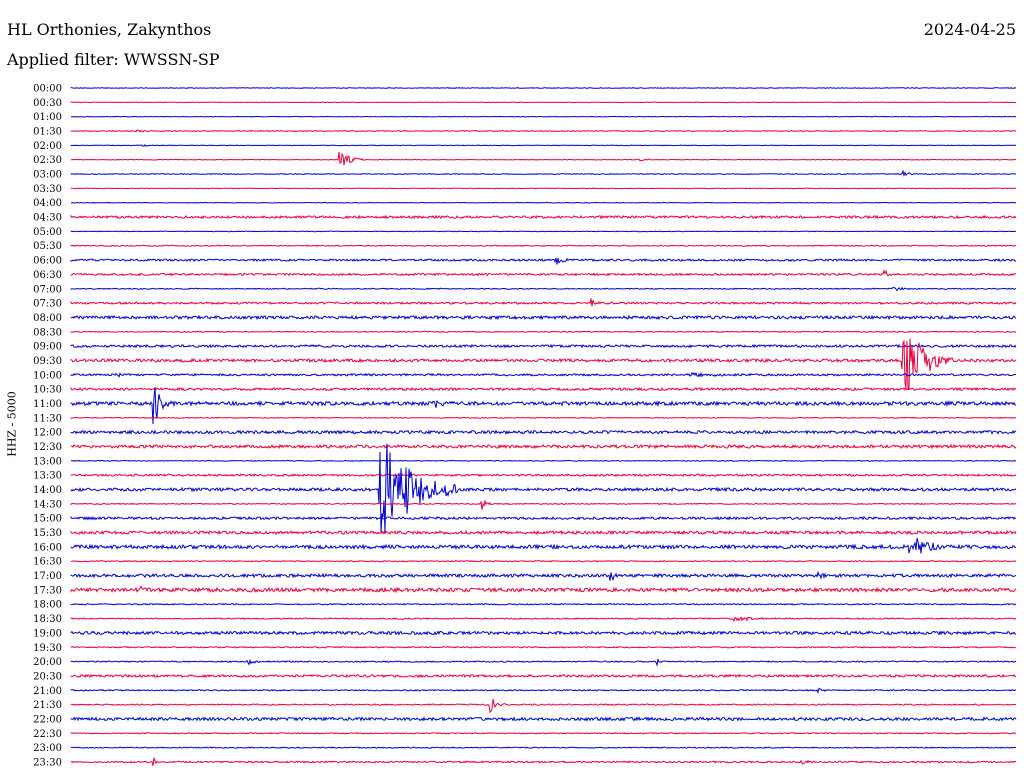 The width and height of the screenshot is (1024, 780). What do you see at coordinates (47, 361) in the screenshot?
I see `row-label-0930: 09:30` at bounding box center [47, 361].